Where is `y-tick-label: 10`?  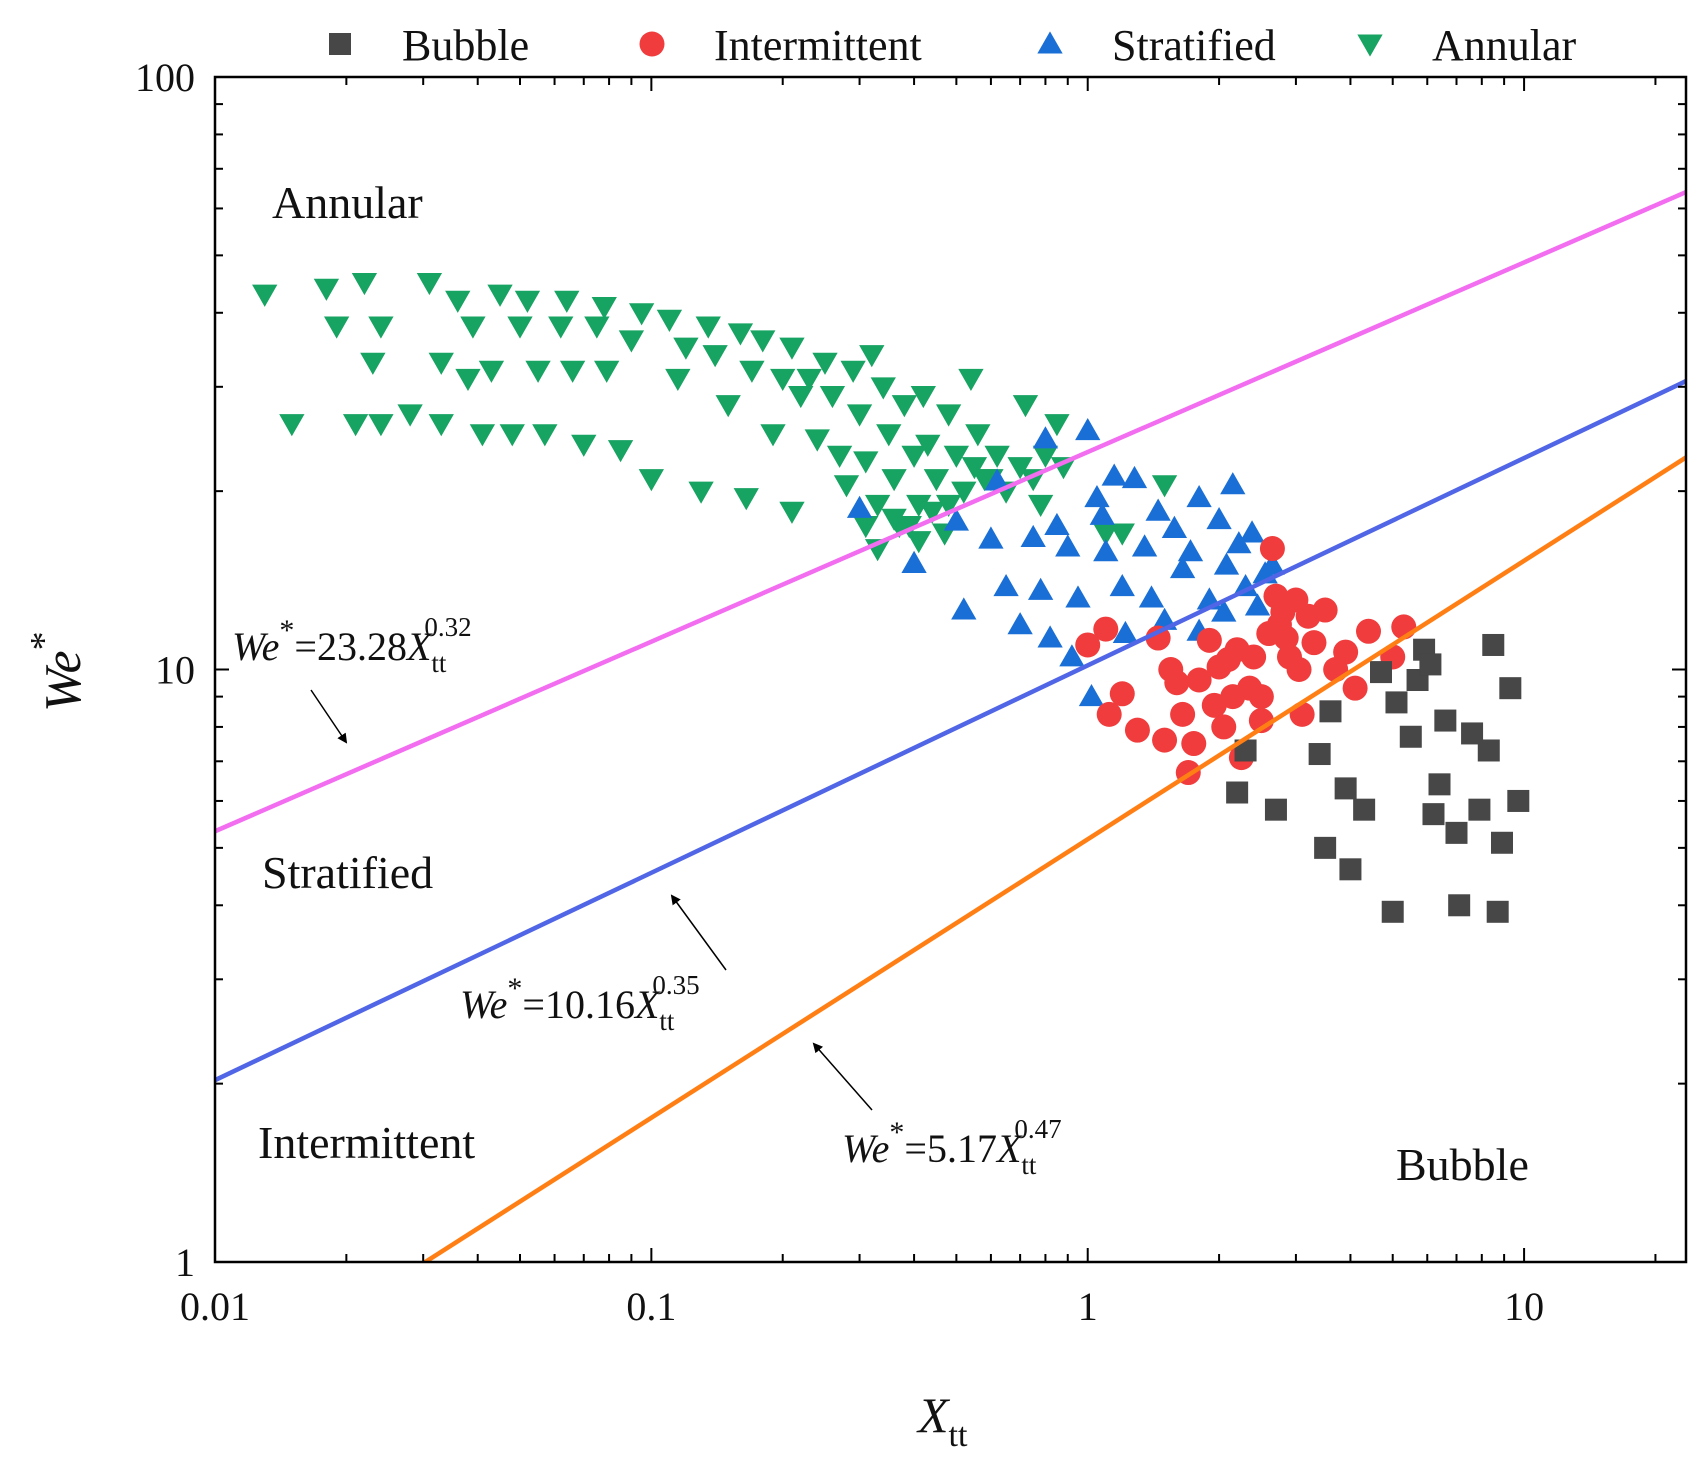 y-tick-label: 10 is located at coordinates (175, 670).